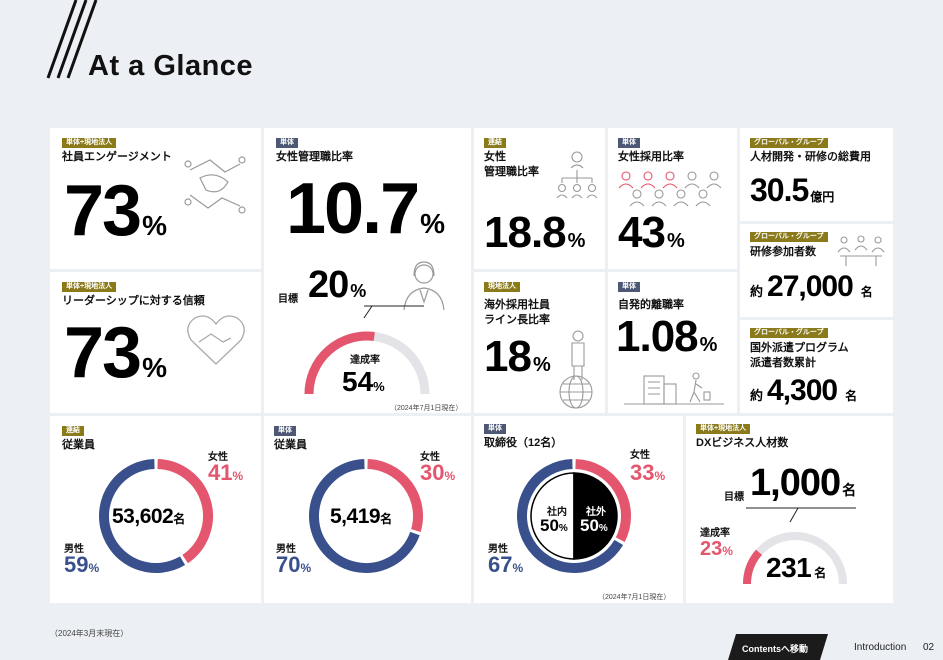 The image size is (943, 660). Describe the element at coordinates (495, 157) in the screenshot. I see `card-label-line1: 女性` at that location.